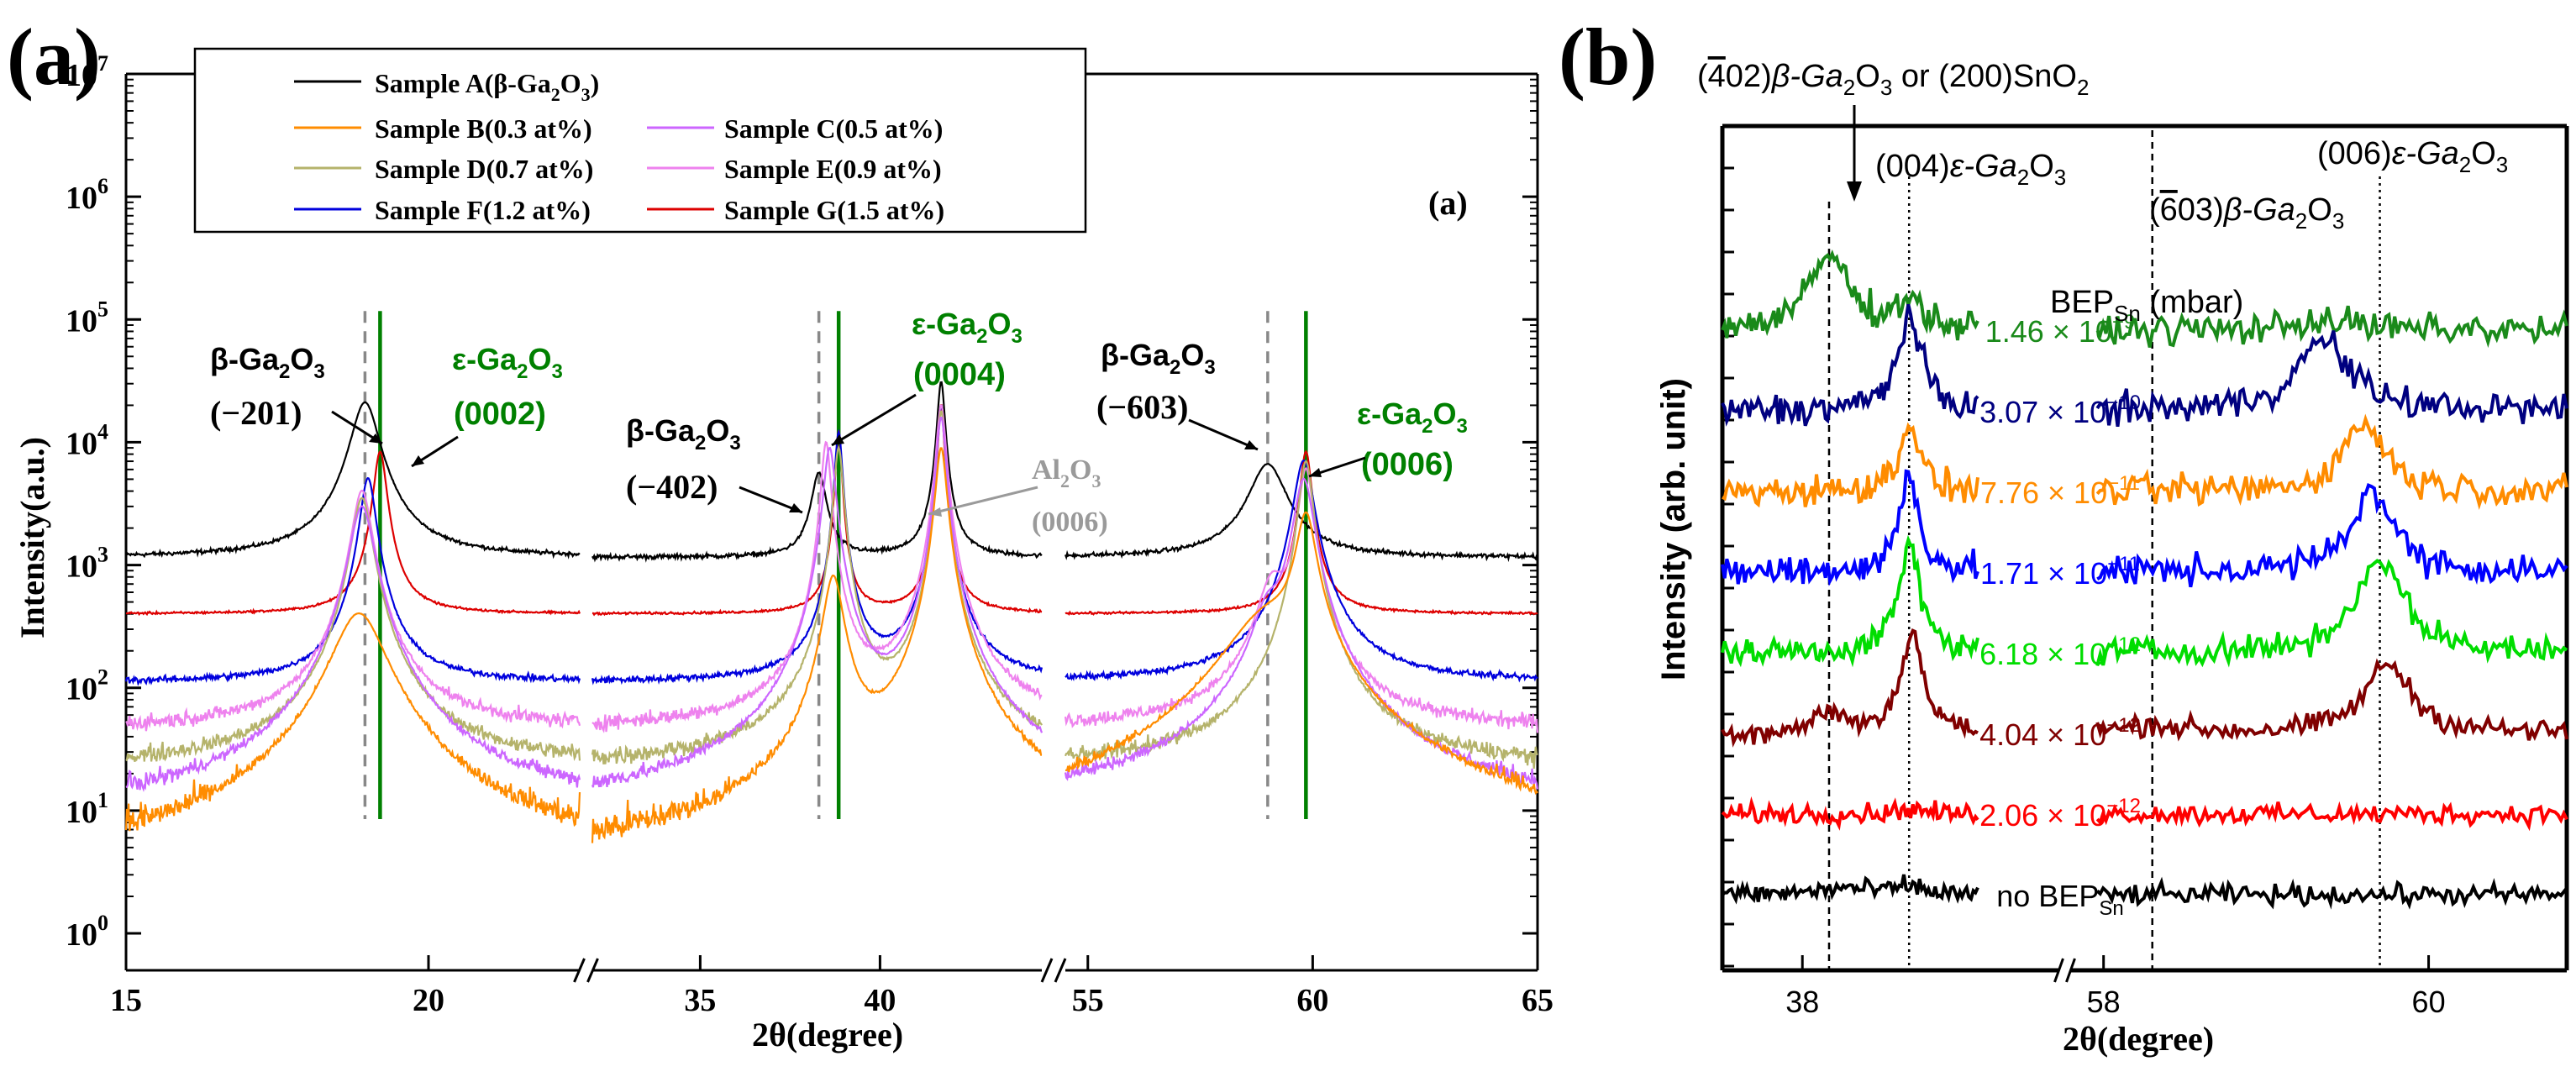 The height and width of the screenshot is (1077, 2576). Describe the element at coordinates (1088, 1000) in the screenshot. I see `x-tick-label: 55` at that location.